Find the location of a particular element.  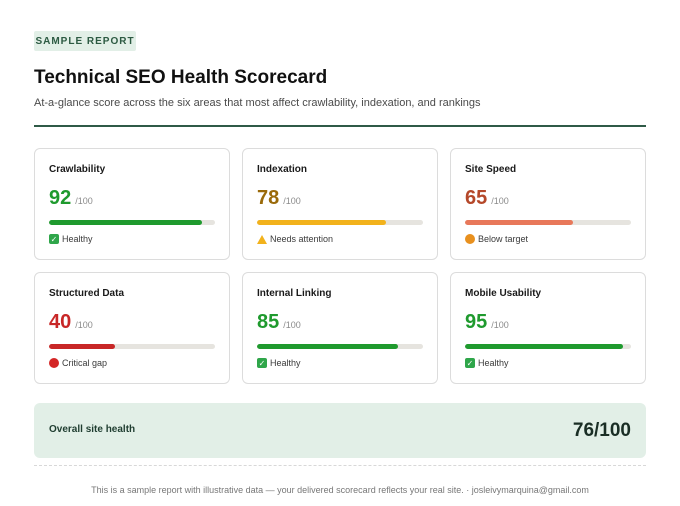

score-card: Structured Data 40/100 Critical gap is located at coordinates (132, 328).